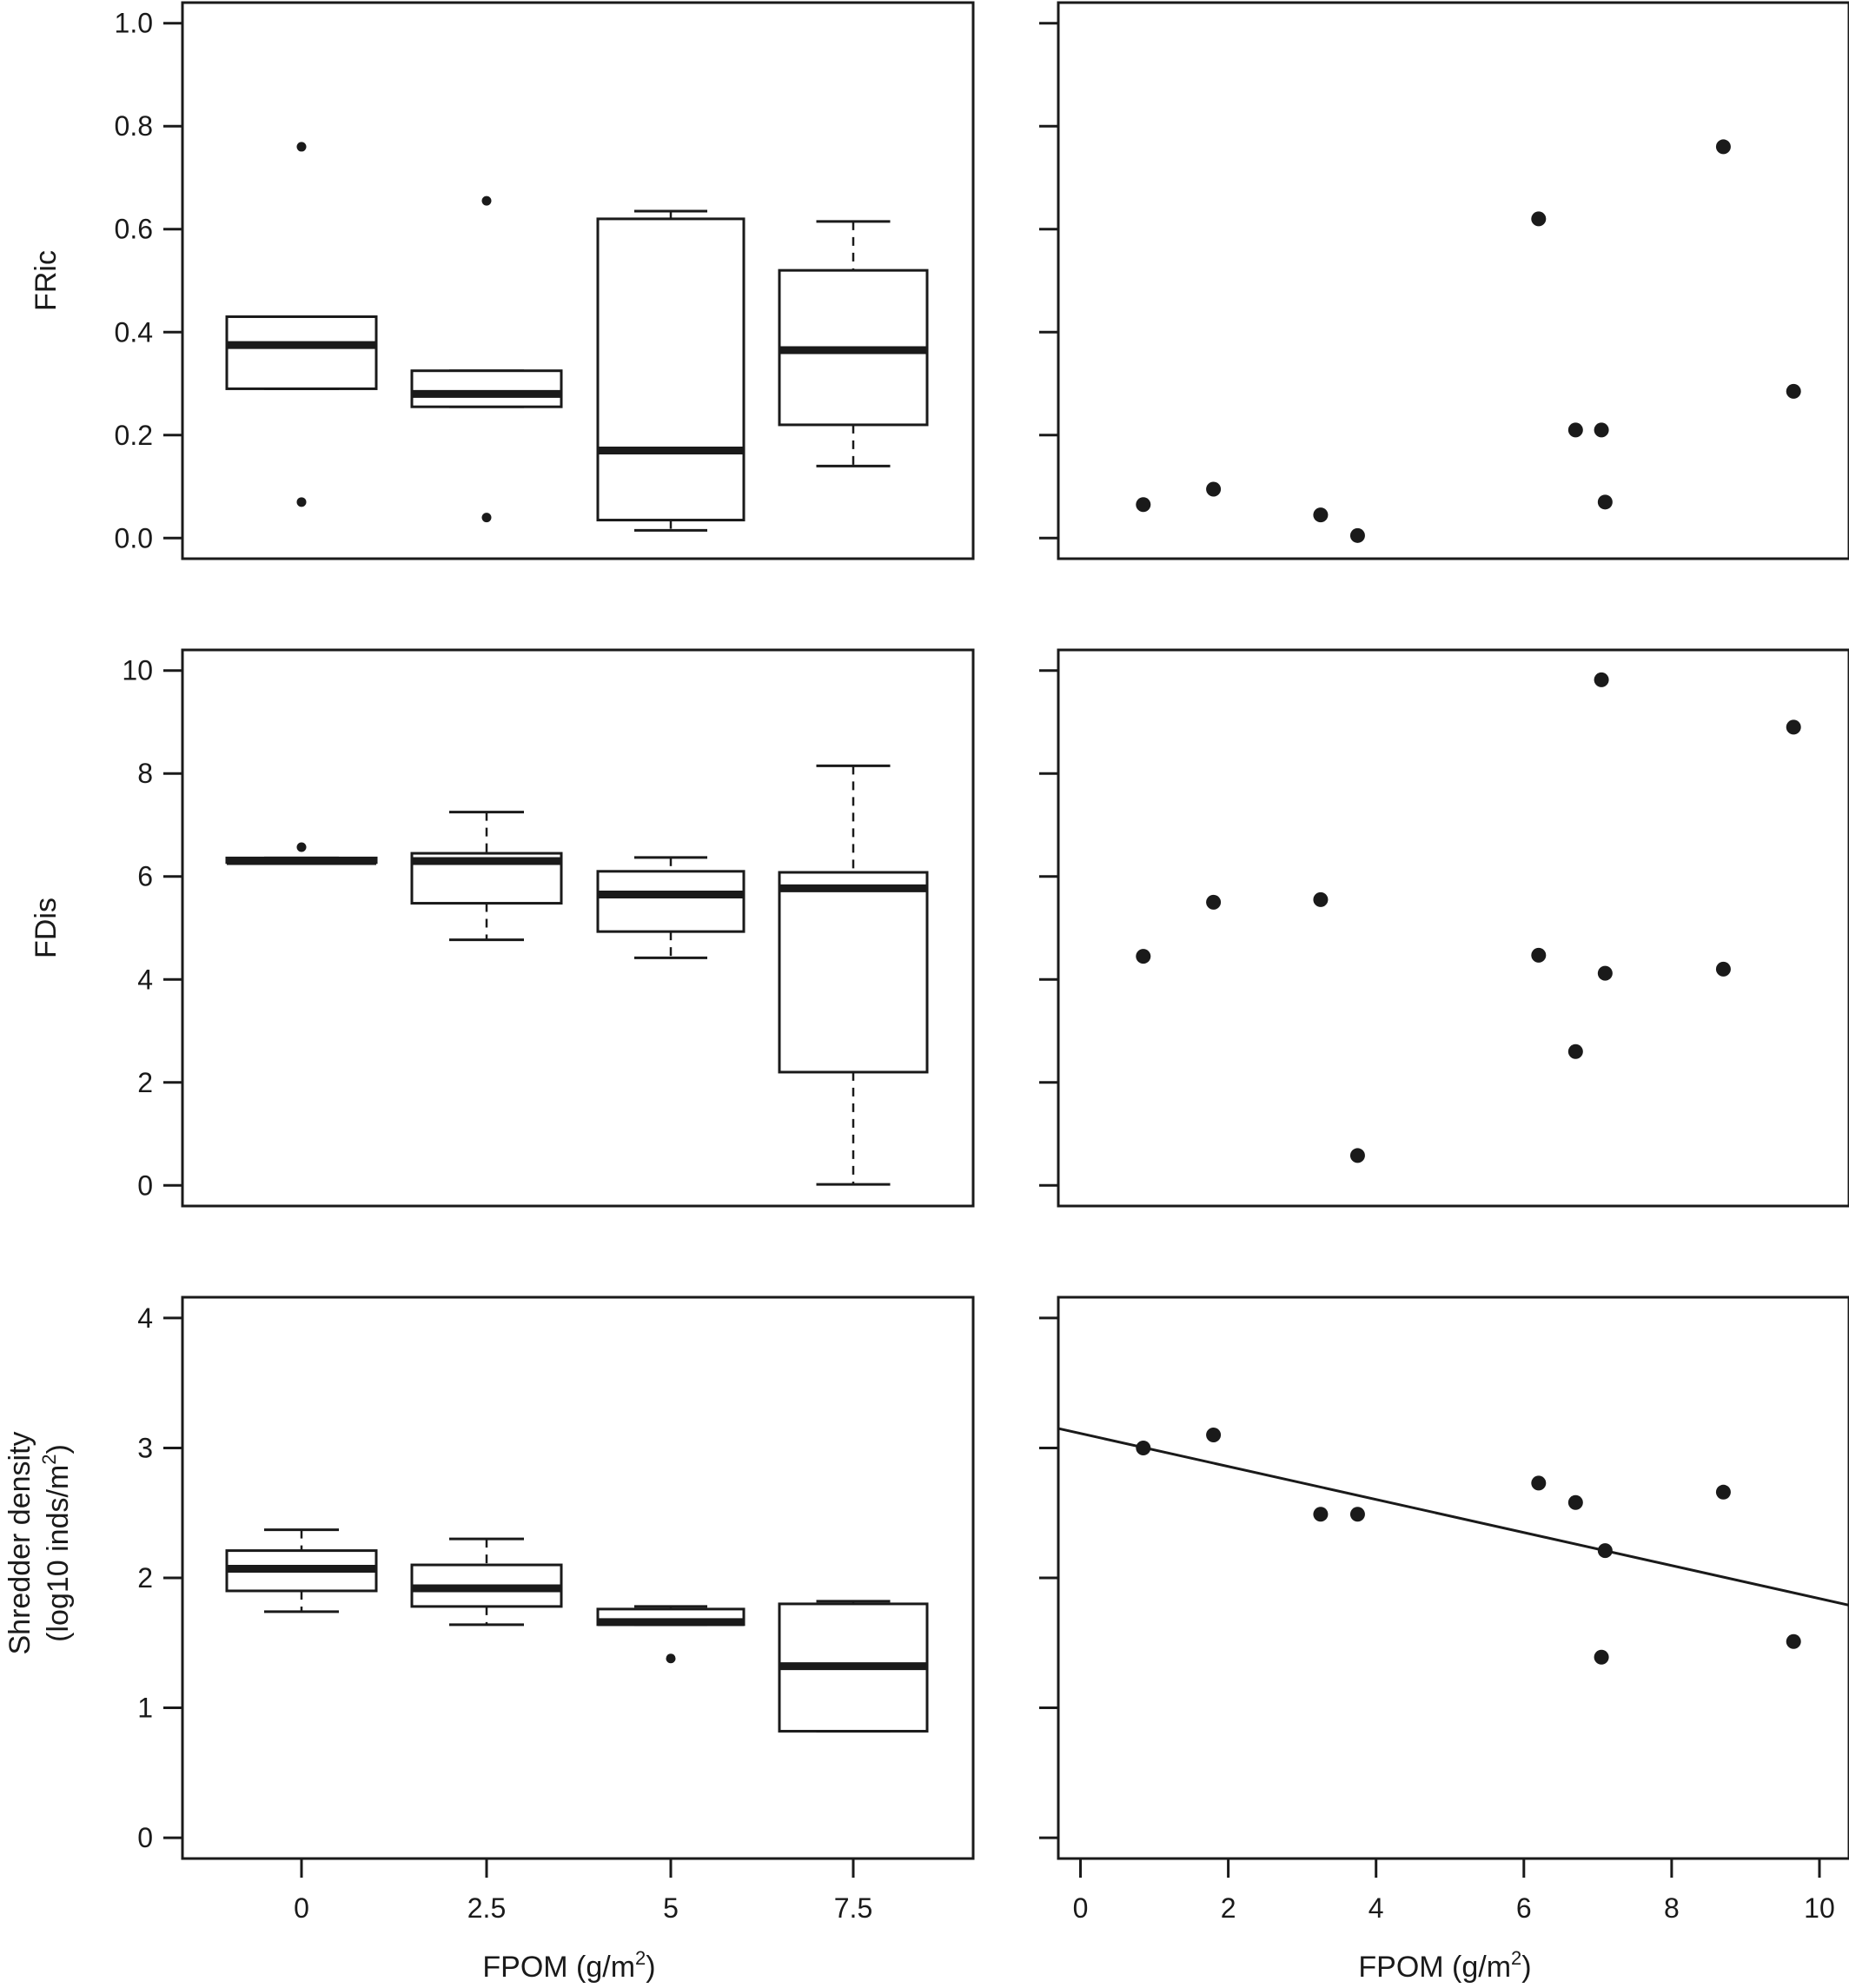 This screenshot has width=1849, height=1988. Describe the element at coordinates (1228, 1908) in the screenshot. I see `x-tick-label: 2` at that location.